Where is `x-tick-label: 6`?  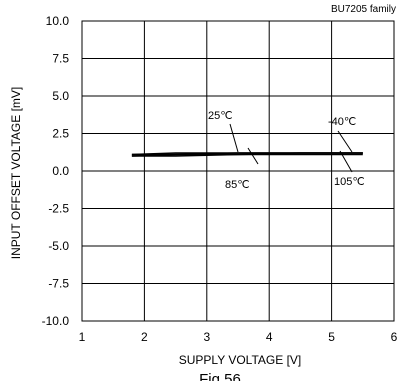 x-tick-label: 6 is located at coordinates (394, 337).